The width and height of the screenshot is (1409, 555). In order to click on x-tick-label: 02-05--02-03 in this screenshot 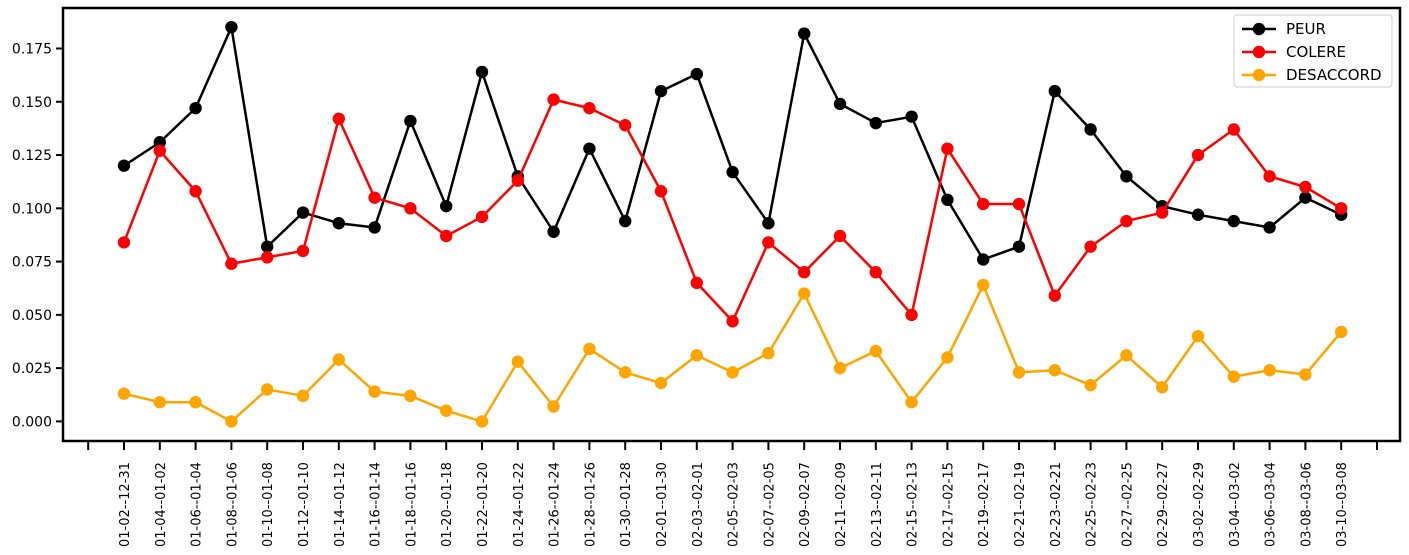, I will do `click(734, 504)`.